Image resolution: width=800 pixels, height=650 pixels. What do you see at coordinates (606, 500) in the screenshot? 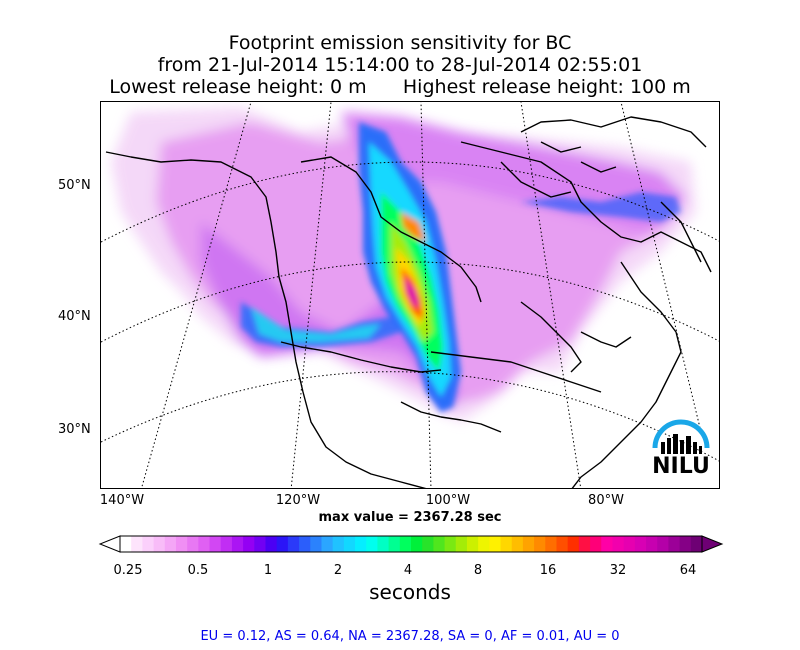
I see `lon-label-80w: 80°W` at bounding box center [606, 500].